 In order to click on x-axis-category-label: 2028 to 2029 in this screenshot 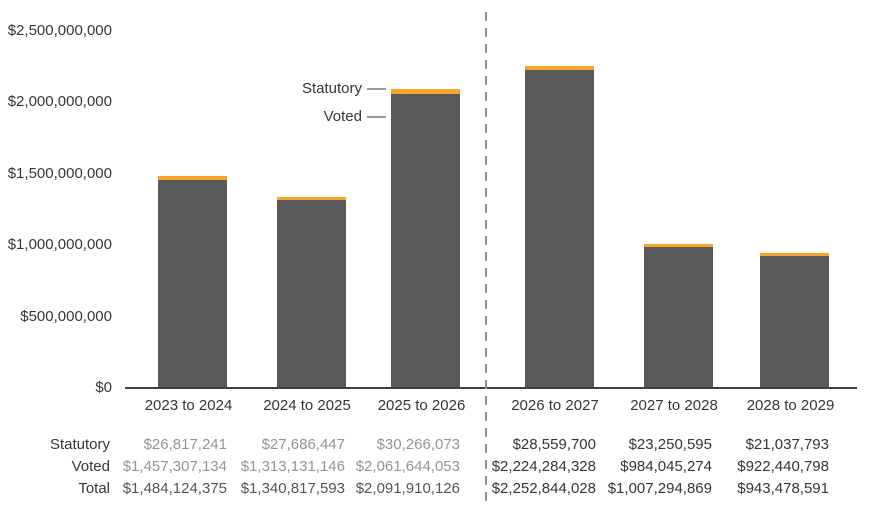, I will do `click(790, 405)`.